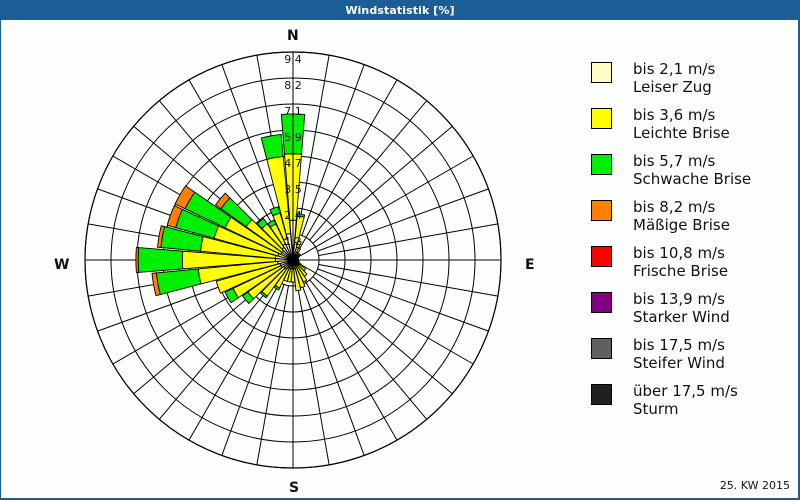 Image resolution: width=800 pixels, height=500 pixels. I want to click on legend-label: bis 17,5 m/s Steifer Wind, so click(679, 354).